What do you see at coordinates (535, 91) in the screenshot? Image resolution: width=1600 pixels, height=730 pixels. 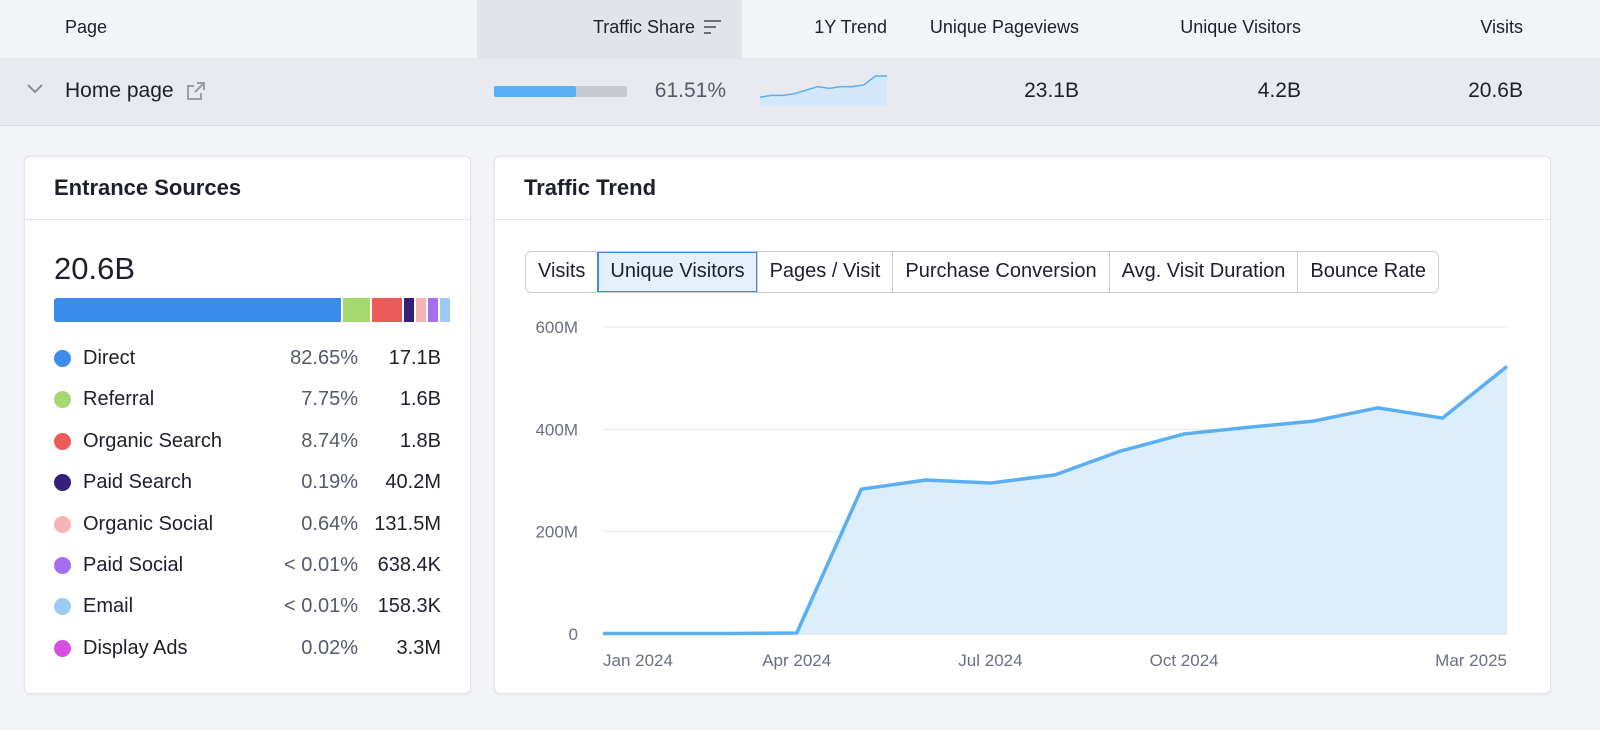 I see `share-bar` at bounding box center [535, 91].